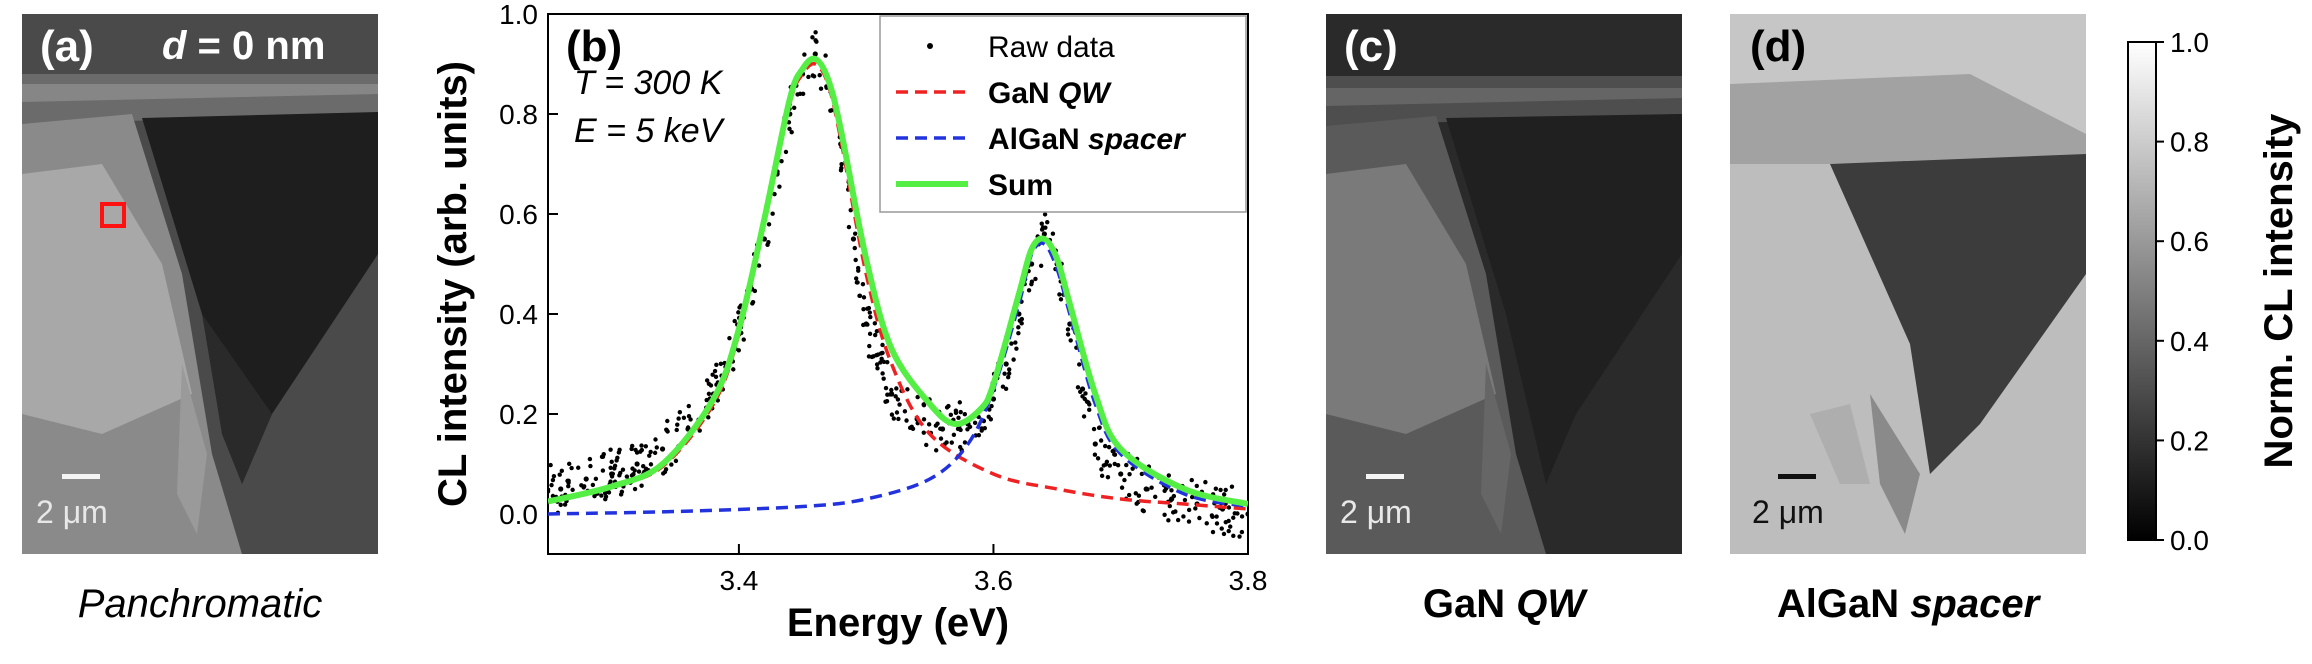 This screenshot has height=664, width=2312. I want to click on panel-c-image, so click(1504, 284).